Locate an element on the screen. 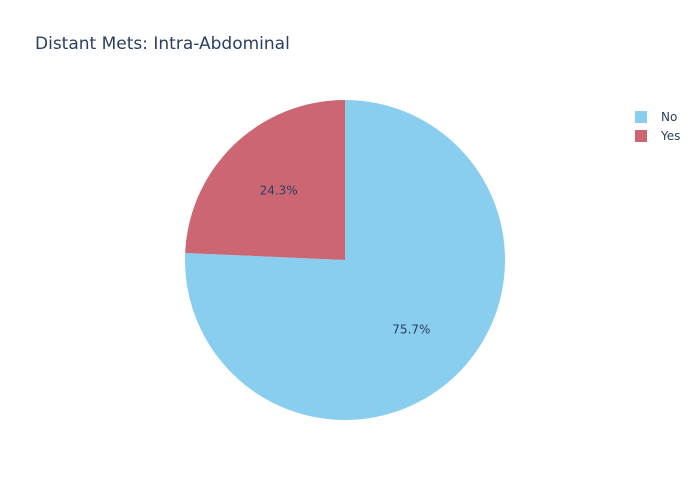  legend-item-yes: Yes is located at coordinates (657, 135).